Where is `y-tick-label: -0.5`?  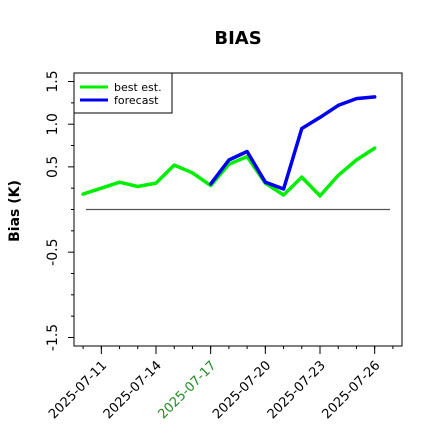 y-tick-label: -0.5 is located at coordinates (53, 251).